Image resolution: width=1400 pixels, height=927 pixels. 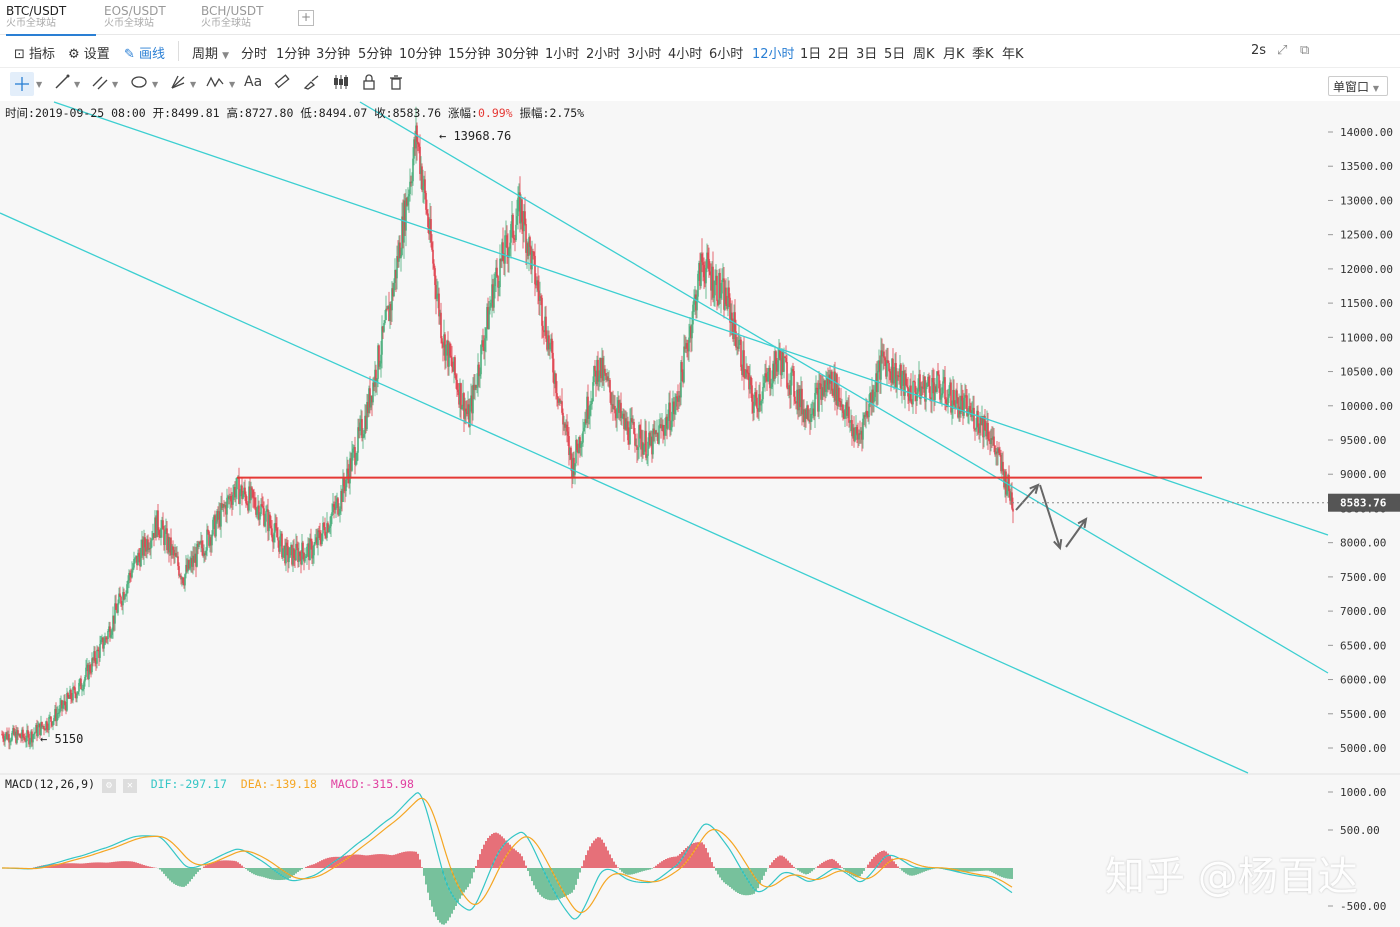 What do you see at coordinates (210, 52) in the screenshot?
I see `period-dropdown: 周期 ▼` at bounding box center [210, 52].